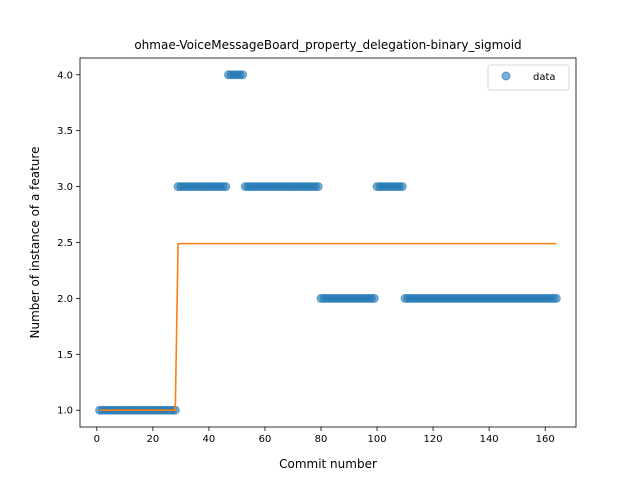 The height and width of the screenshot is (480, 640). What do you see at coordinates (265, 439) in the screenshot?
I see `x-tick-label: 60` at bounding box center [265, 439].